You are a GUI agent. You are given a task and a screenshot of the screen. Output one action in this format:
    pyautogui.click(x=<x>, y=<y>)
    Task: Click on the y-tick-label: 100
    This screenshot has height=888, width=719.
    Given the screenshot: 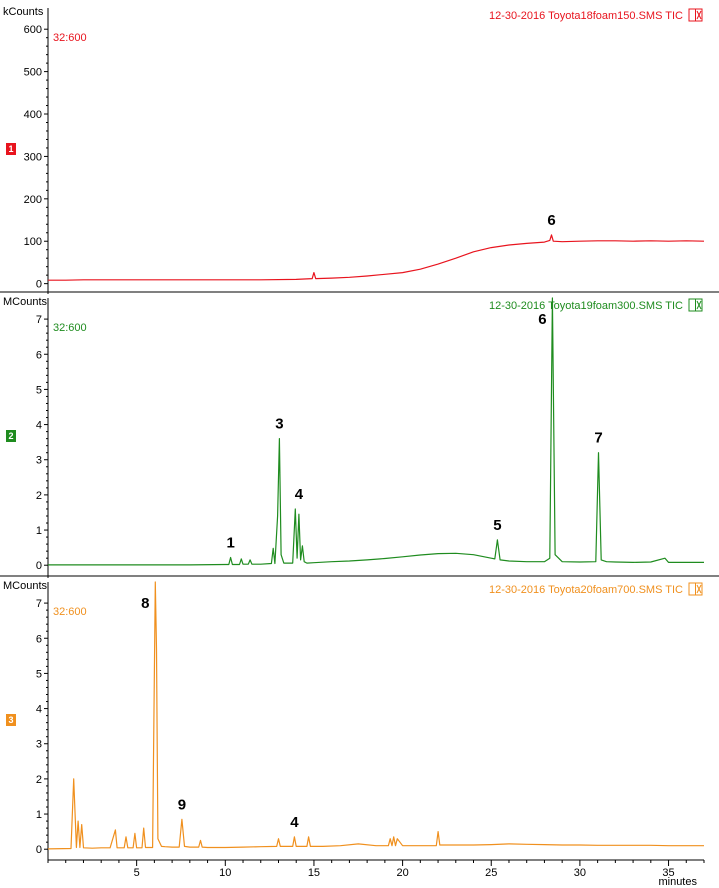 What is the action you would take?
    pyautogui.click(x=33, y=242)
    